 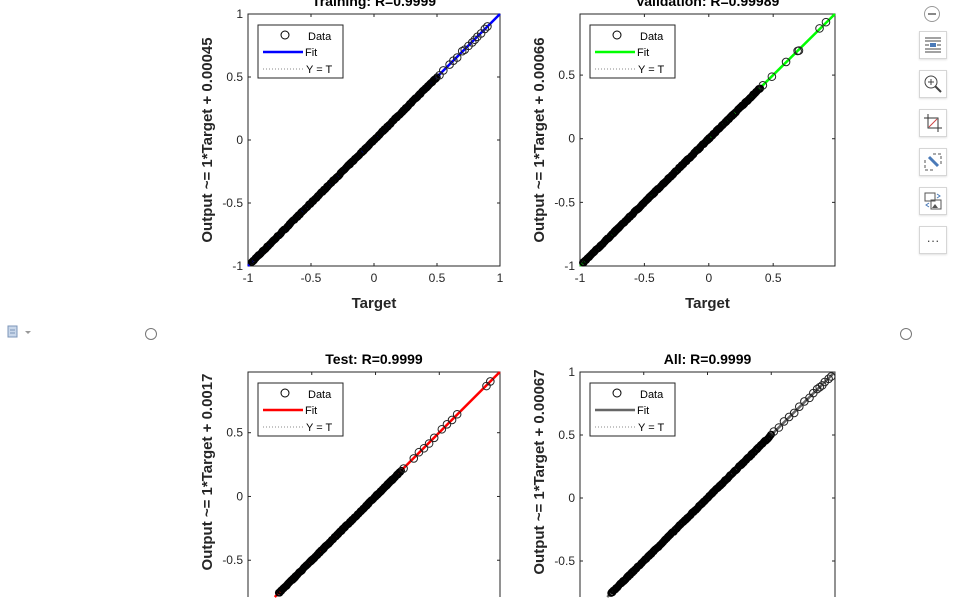 I want to click on y-axis-label: Output ~= 1*Target + 0.00067, so click(x=539, y=471).